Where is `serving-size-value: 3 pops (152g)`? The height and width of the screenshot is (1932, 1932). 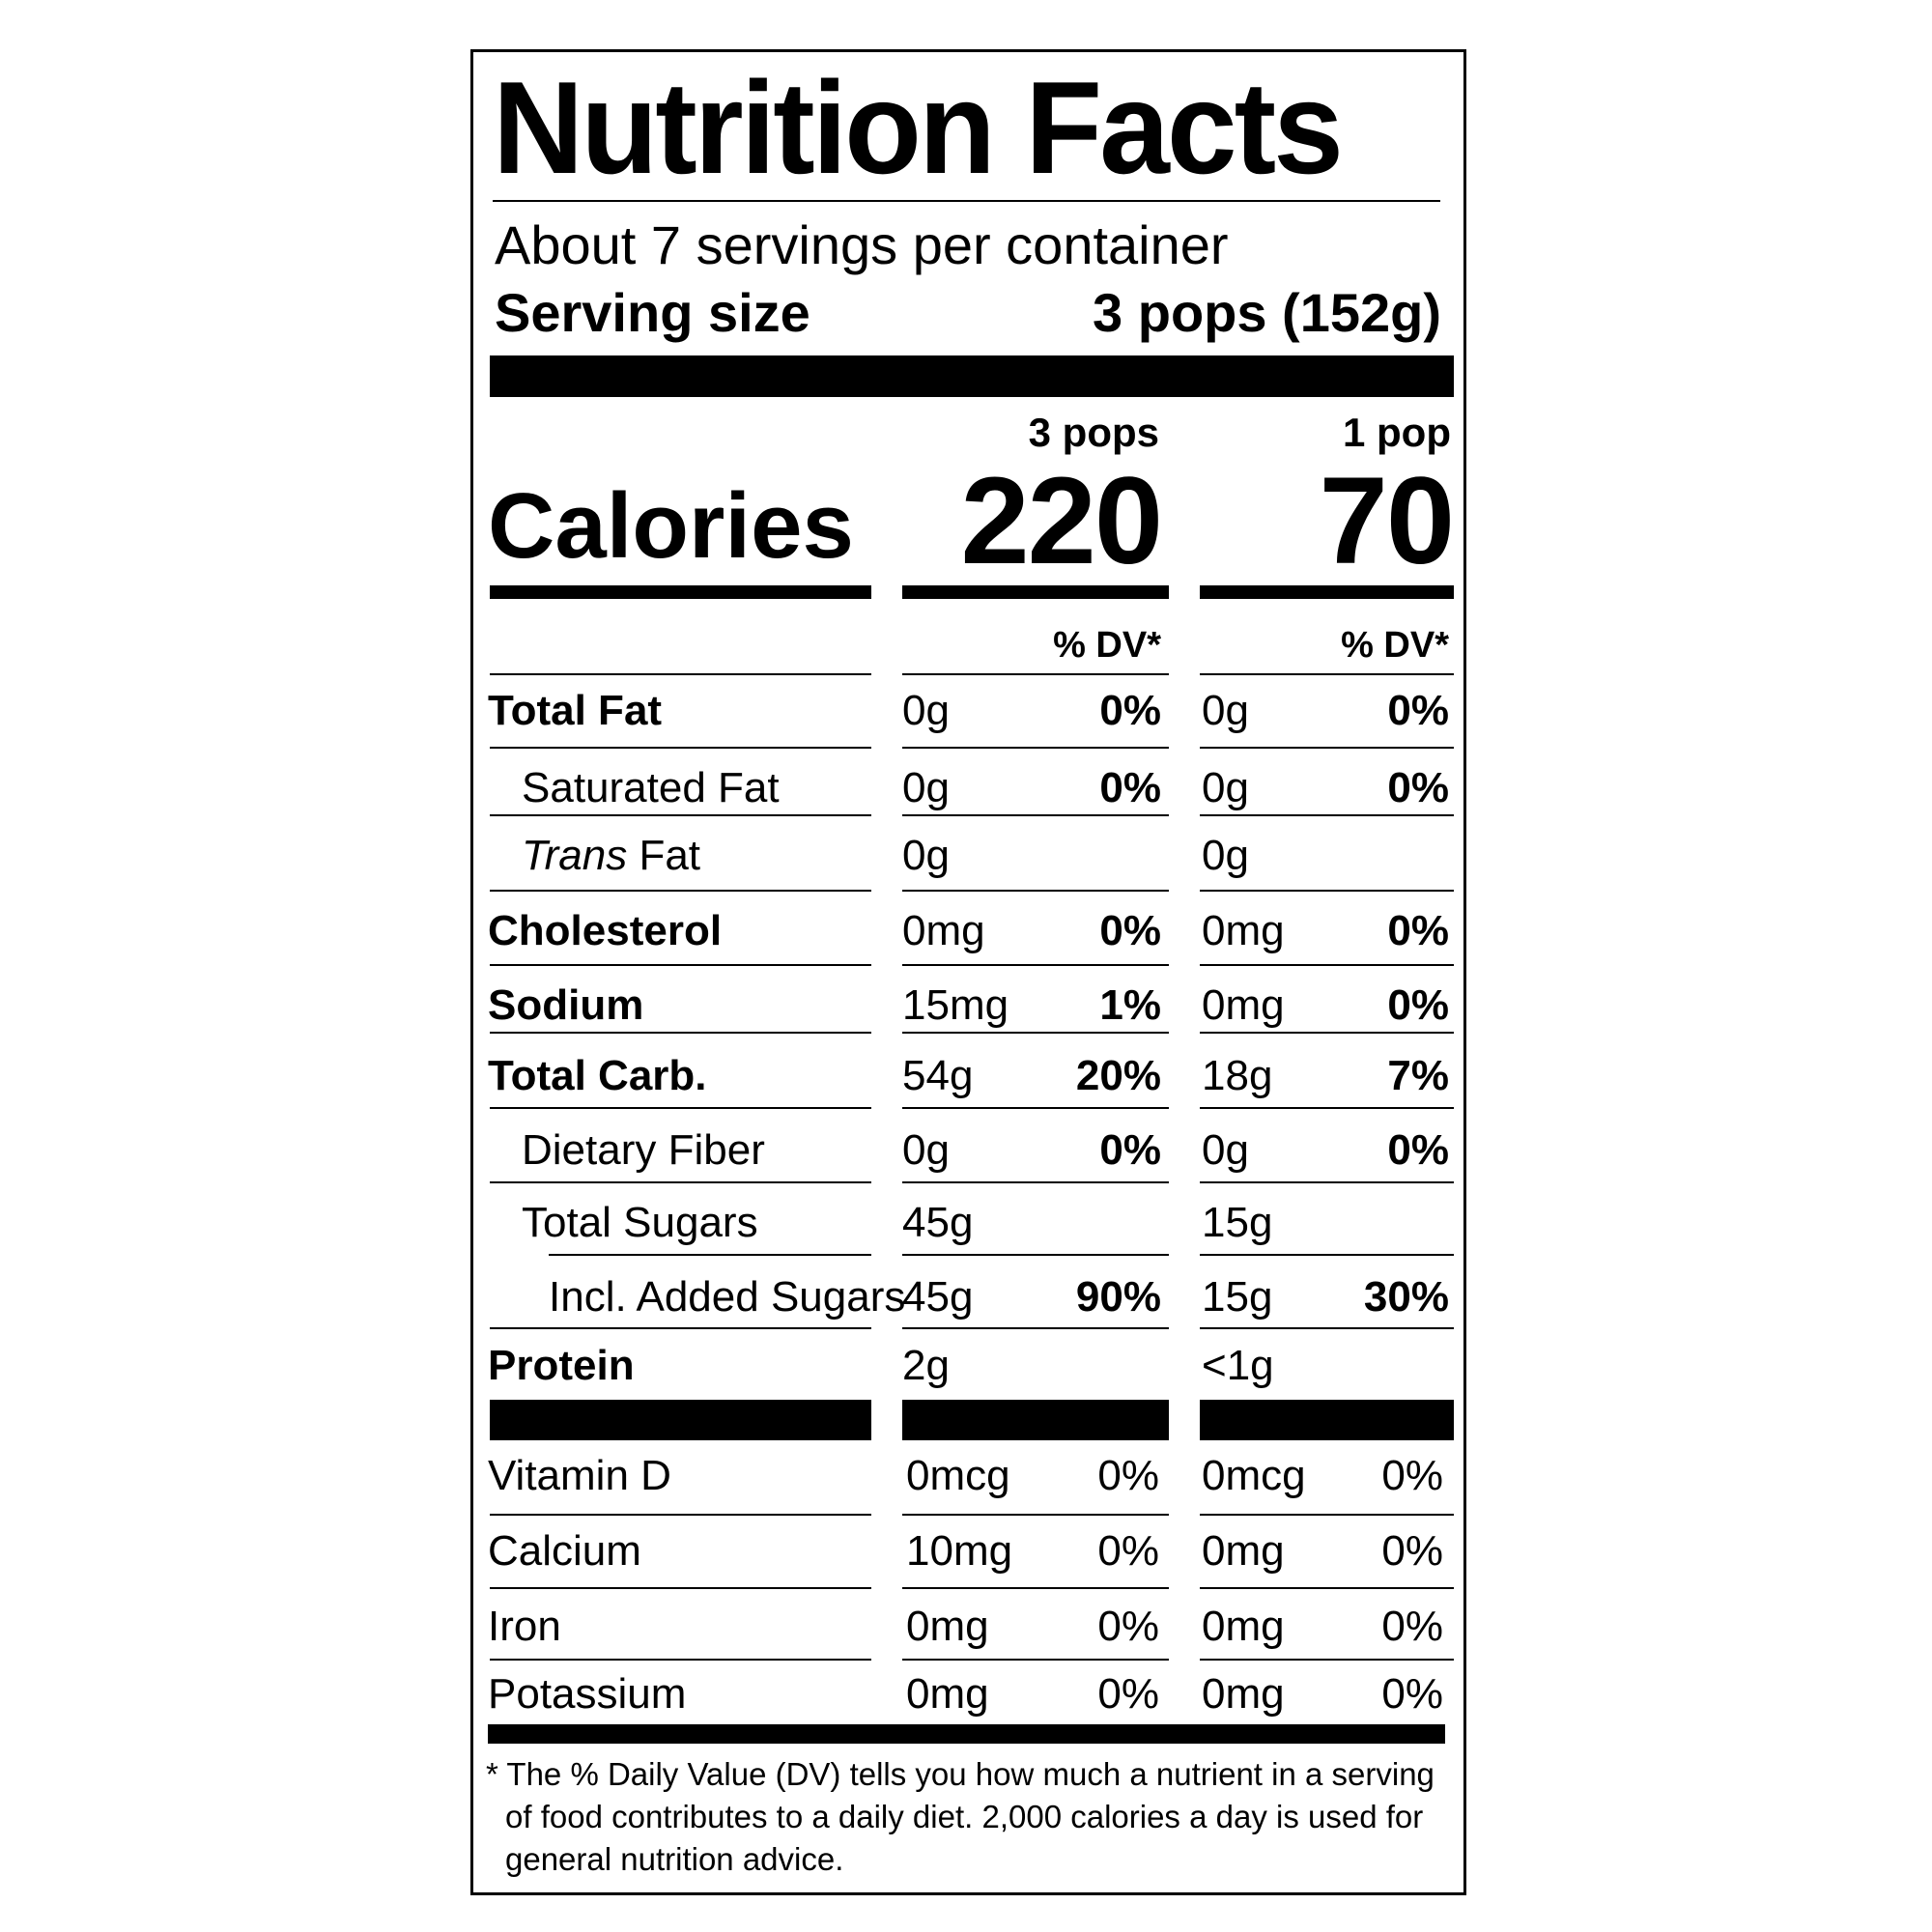 serving-size-value: 3 pops (152g) is located at coordinates (1267, 312).